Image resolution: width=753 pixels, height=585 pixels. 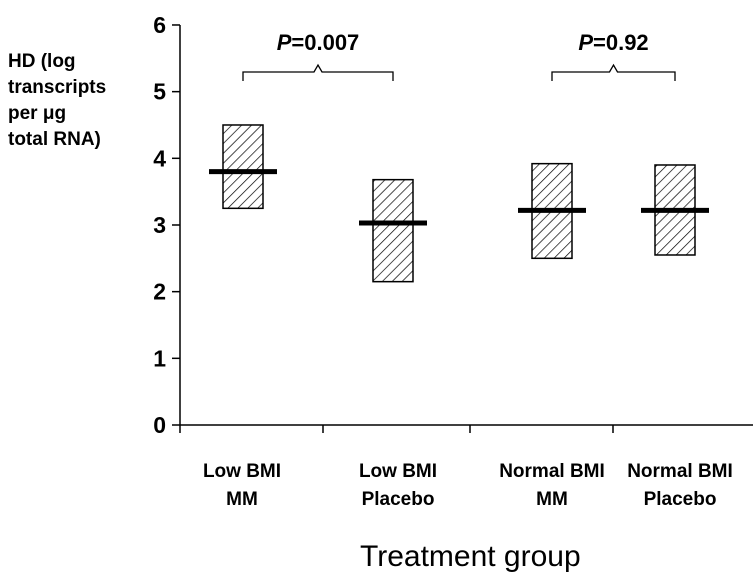 I want to click on p-value-label: P=0.007, so click(x=318, y=42).